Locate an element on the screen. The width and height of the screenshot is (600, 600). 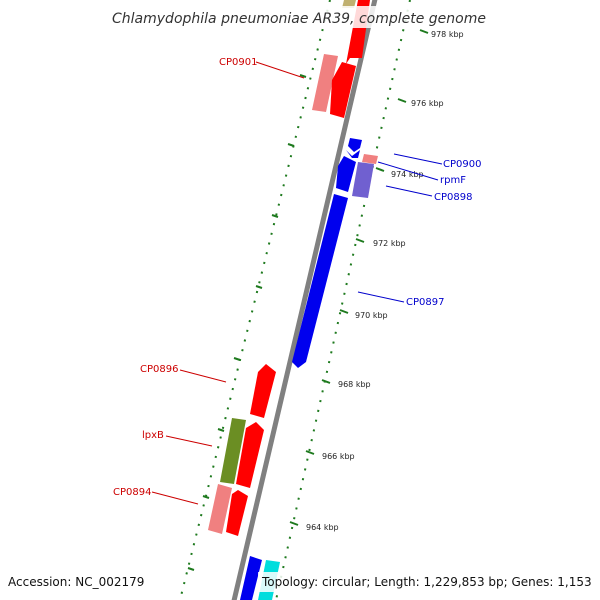
gene-rpmf-pink is located at coordinates (370, 159).